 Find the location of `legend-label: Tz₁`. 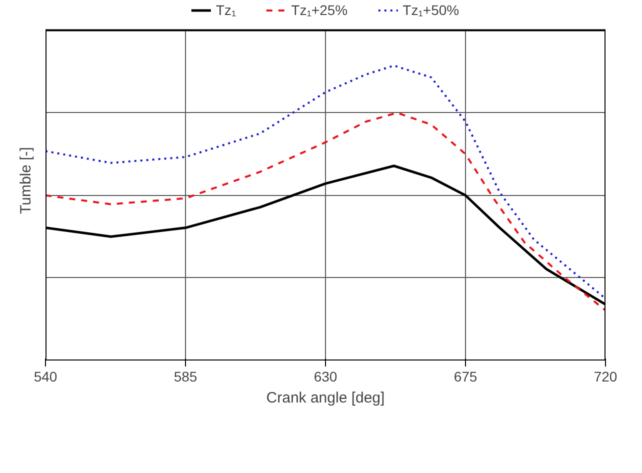

legend-label: Tz₁ is located at coordinates (226, 10).